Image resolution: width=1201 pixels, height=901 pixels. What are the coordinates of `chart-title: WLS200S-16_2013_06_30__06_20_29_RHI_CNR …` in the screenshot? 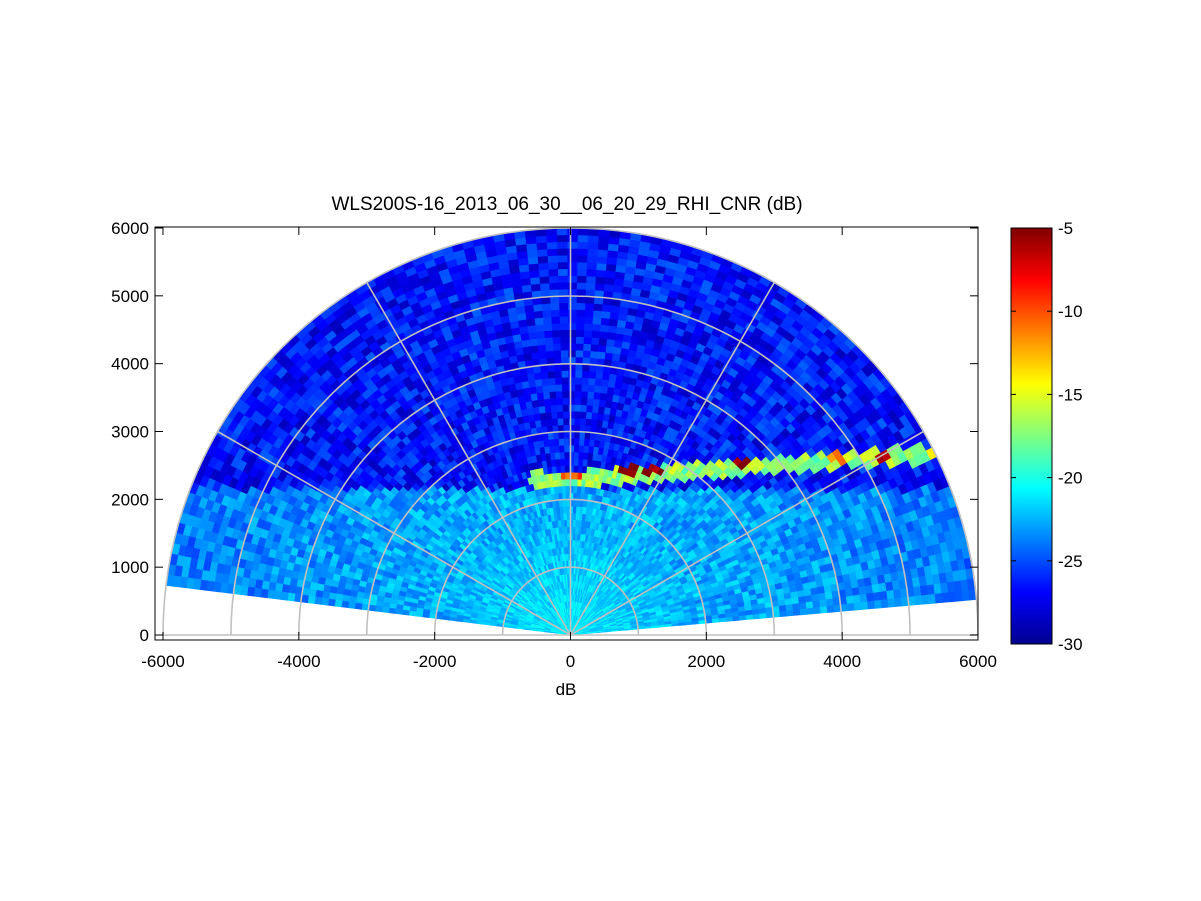 It's located at (566, 204).